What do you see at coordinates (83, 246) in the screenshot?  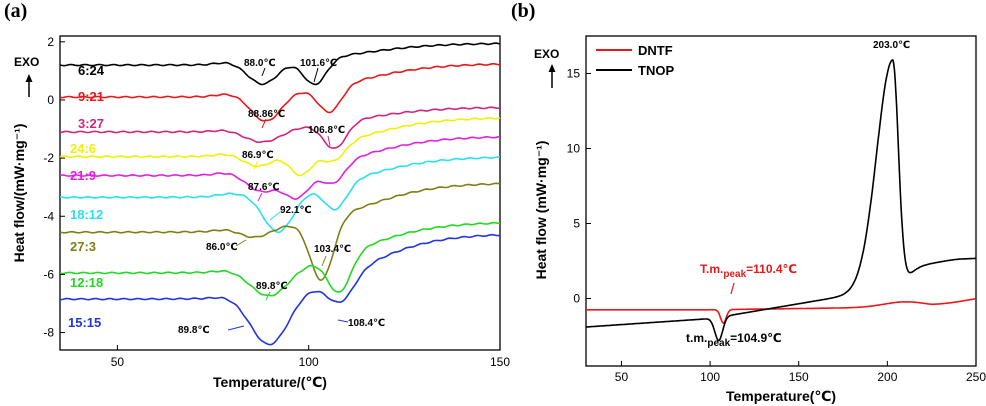 I see `series-label-27-3: 27:3` at bounding box center [83, 246].